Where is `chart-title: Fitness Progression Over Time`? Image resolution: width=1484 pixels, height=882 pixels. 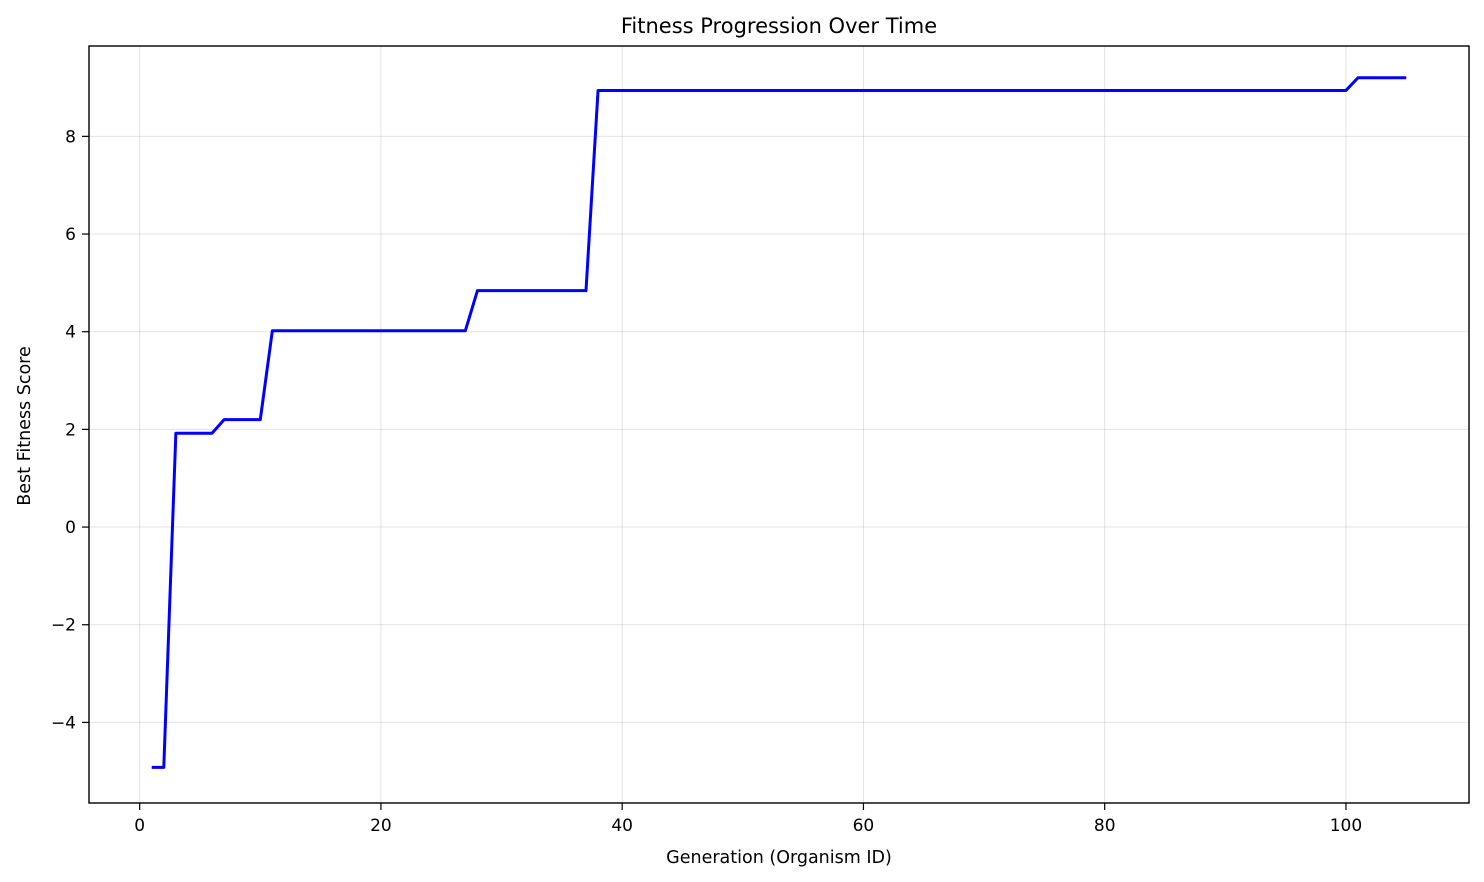
chart-title: Fitness Progression Over Time is located at coordinates (779, 26).